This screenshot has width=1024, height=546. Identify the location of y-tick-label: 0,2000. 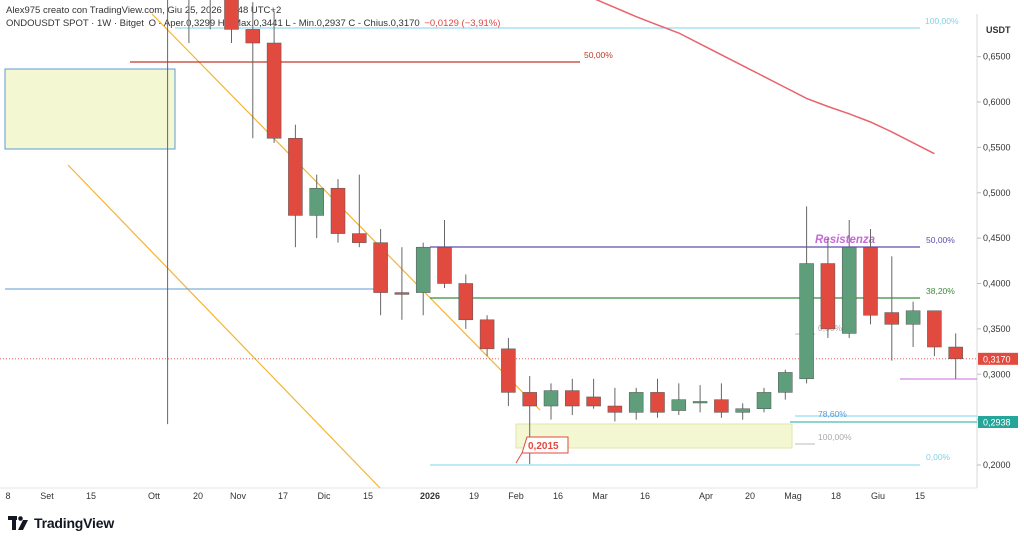
(997, 465).